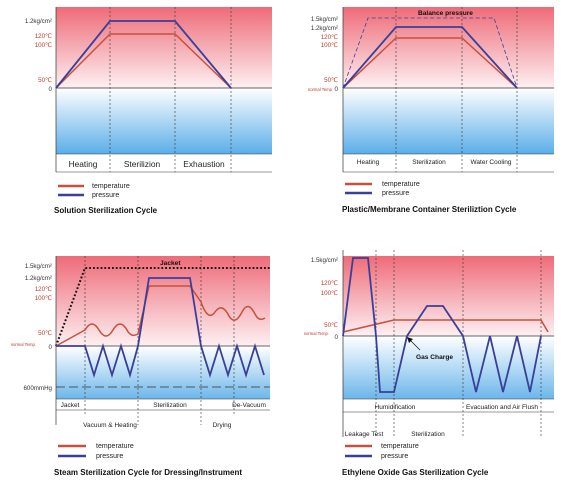 The width and height of the screenshot is (567, 485). What do you see at coordinates (70, 405) in the screenshot?
I see `phase-label: Jacket` at bounding box center [70, 405].